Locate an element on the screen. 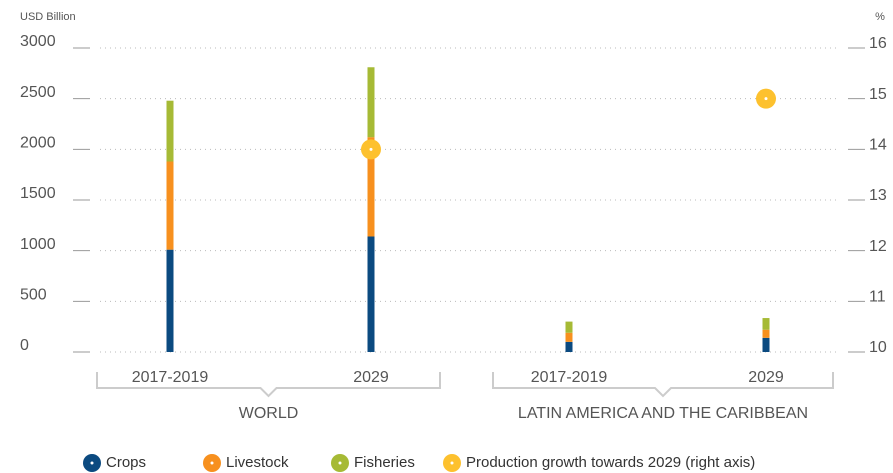  y-tick-label: 500 is located at coordinates (33, 295).